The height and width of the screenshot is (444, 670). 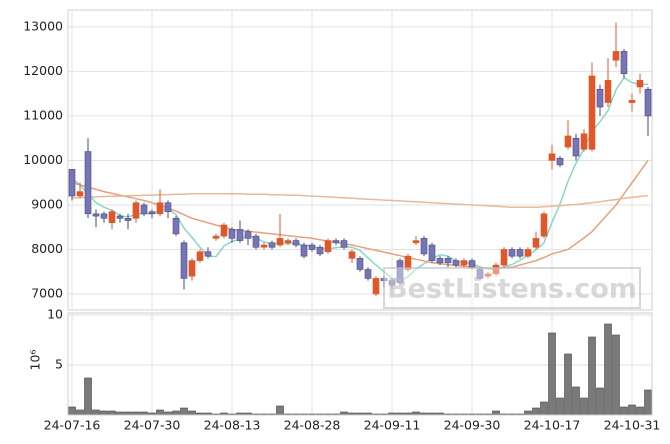 I want to click on y-tick-label: 10, so click(x=55, y=314).